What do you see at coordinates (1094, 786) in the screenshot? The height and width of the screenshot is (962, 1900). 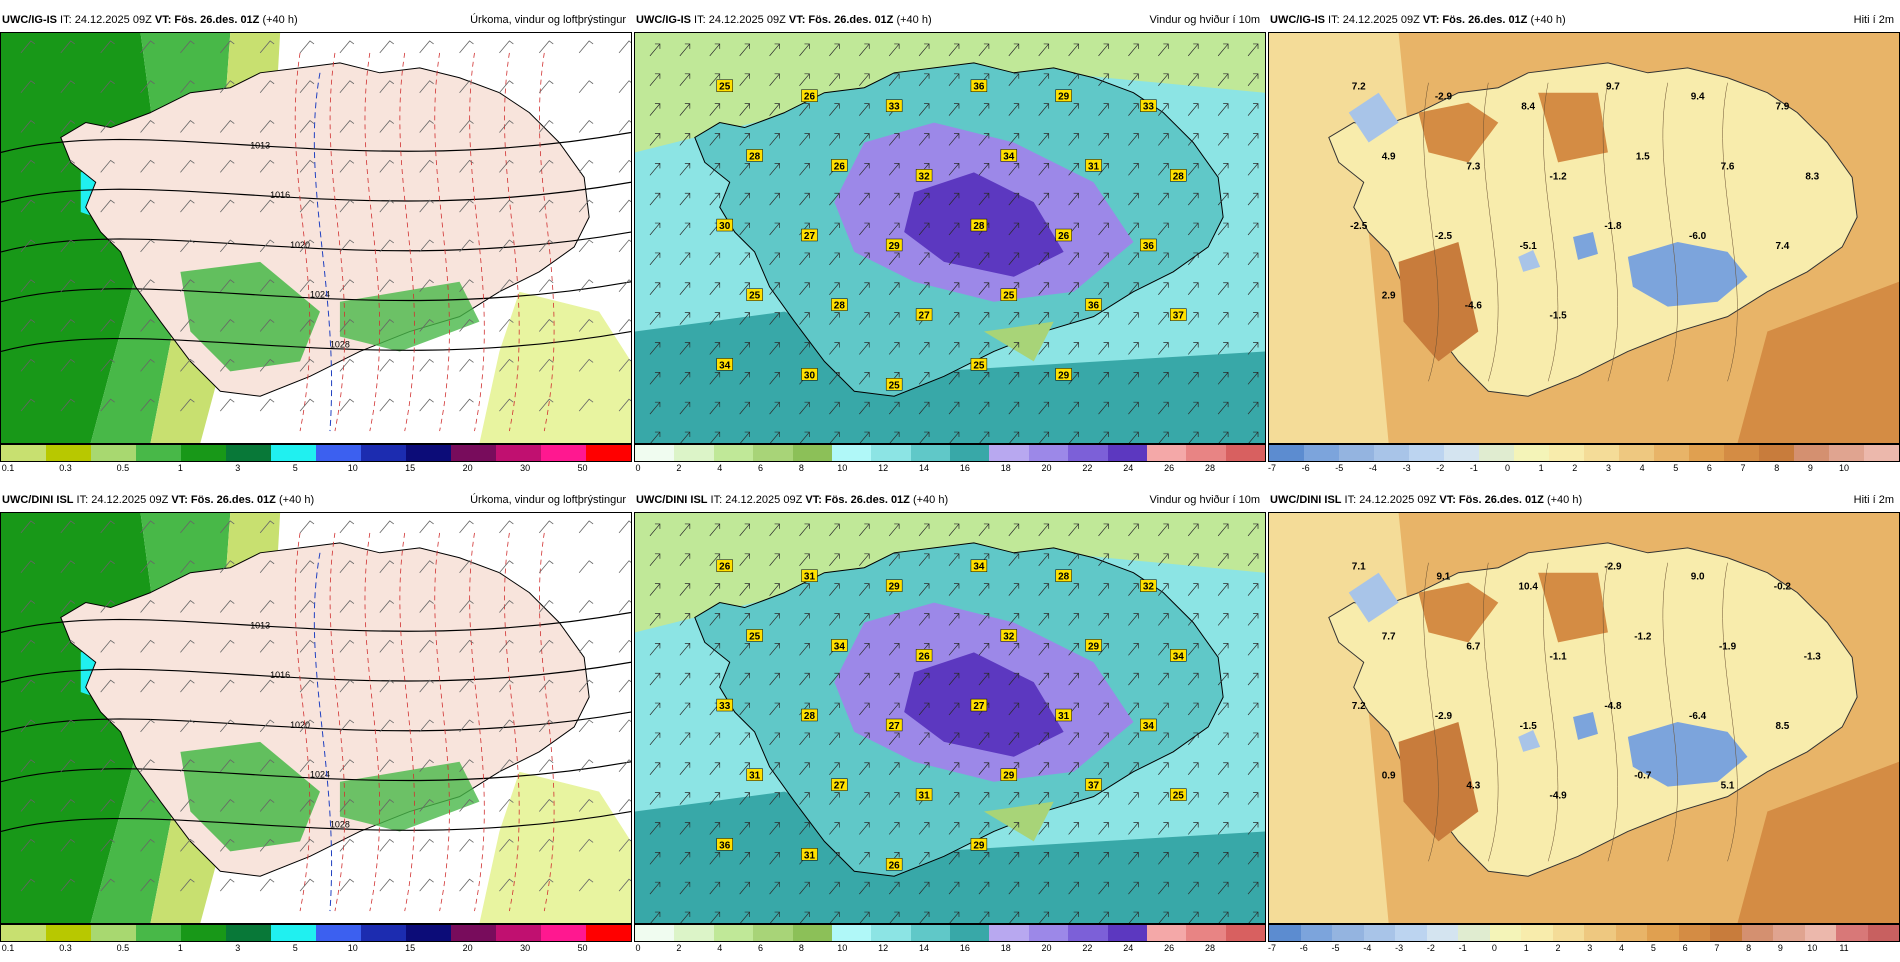 I see `gust-value-label: 37` at bounding box center [1094, 786].